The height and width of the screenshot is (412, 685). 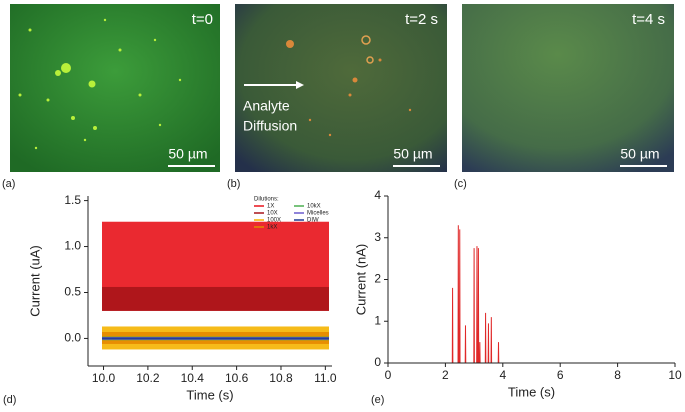 What do you see at coordinates (377, 400) in the screenshot?
I see `panel-label: (e)` at bounding box center [377, 400].